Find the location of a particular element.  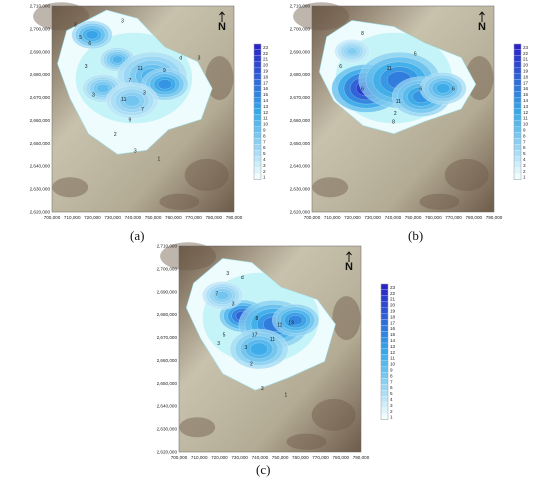

colorbar-label: 21 is located at coordinates (266, 59).